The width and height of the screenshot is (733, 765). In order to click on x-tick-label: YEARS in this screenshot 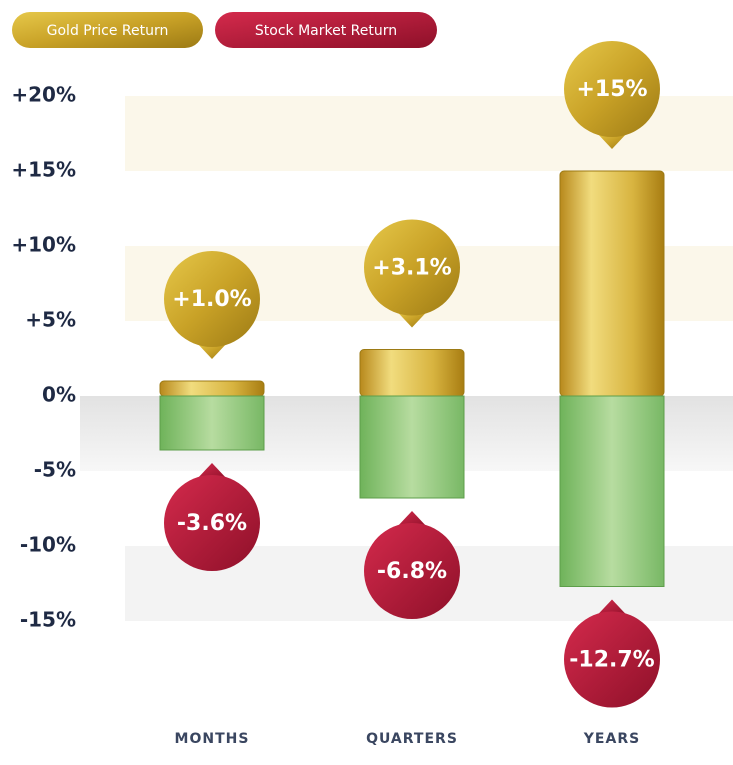, I will do `click(611, 739)`.